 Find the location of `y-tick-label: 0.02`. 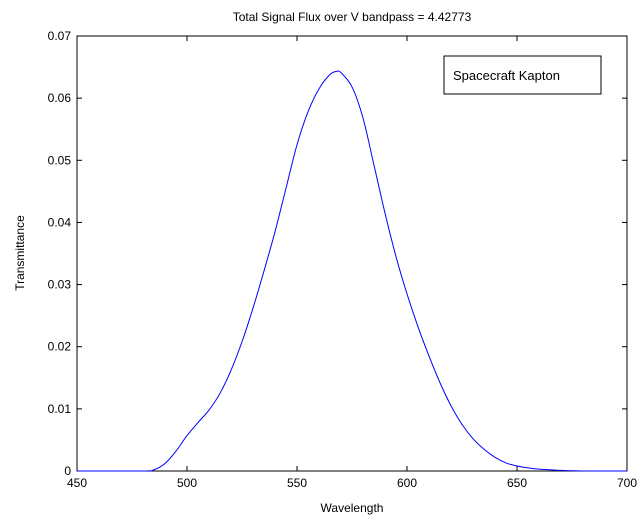

y-tick-label: 0.02 is located at coordinates (60, 347).